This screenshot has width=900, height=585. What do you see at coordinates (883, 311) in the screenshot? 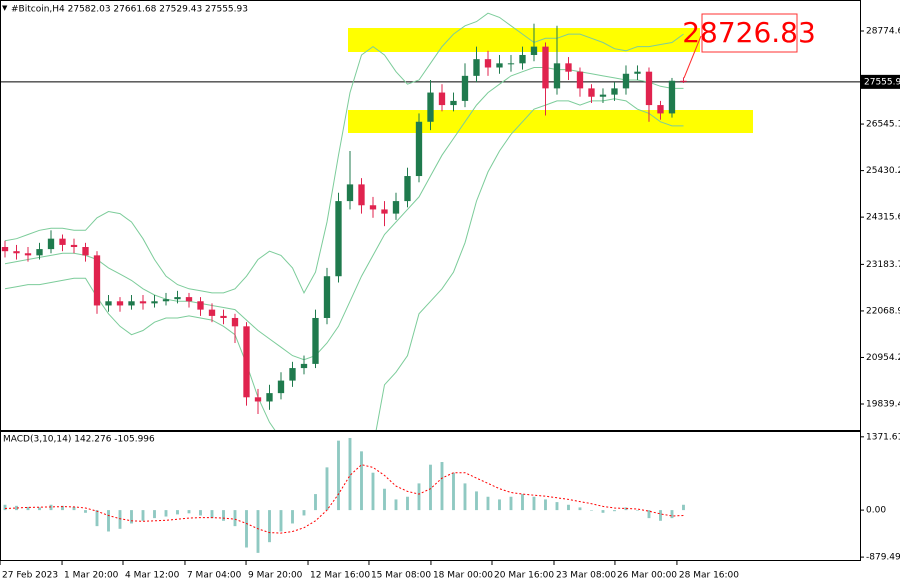
I see `y-tick-label: 22068.95` at bounding box center [883, 311].